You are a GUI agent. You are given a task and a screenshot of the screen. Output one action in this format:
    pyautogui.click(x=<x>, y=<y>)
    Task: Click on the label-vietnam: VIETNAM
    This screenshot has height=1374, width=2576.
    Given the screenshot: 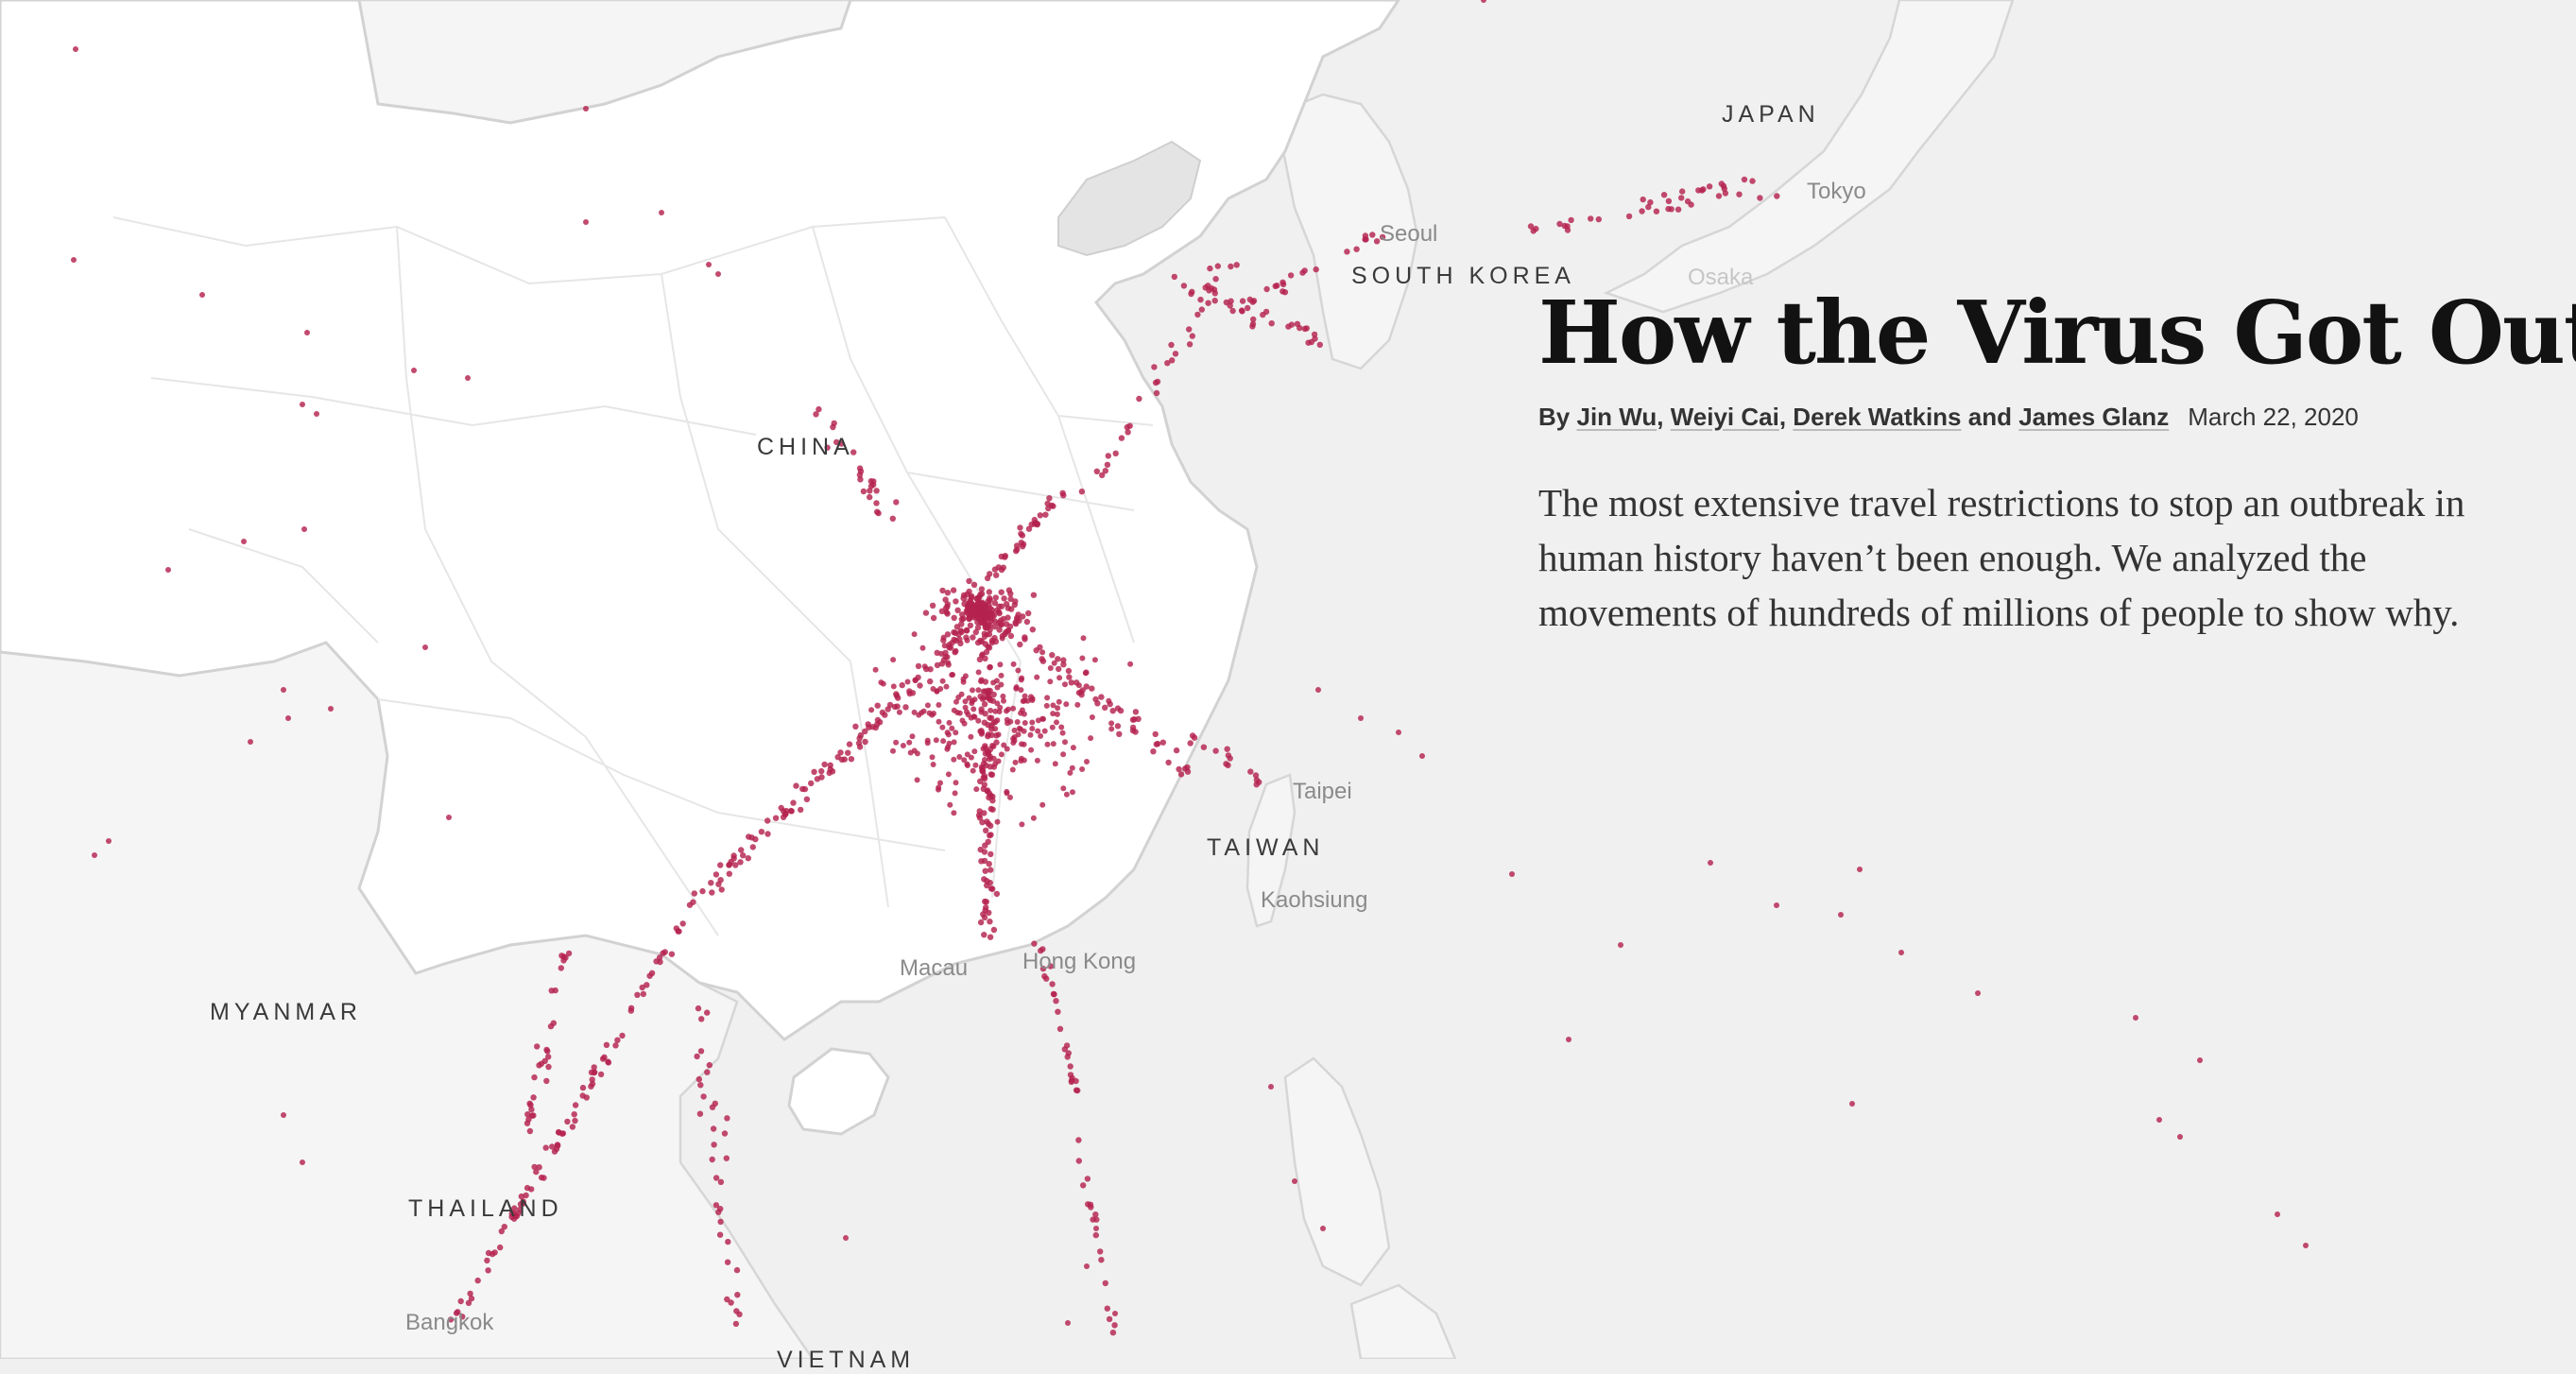 What is the action you would take?
    pyautogui.click(x=846, y=1360)
    